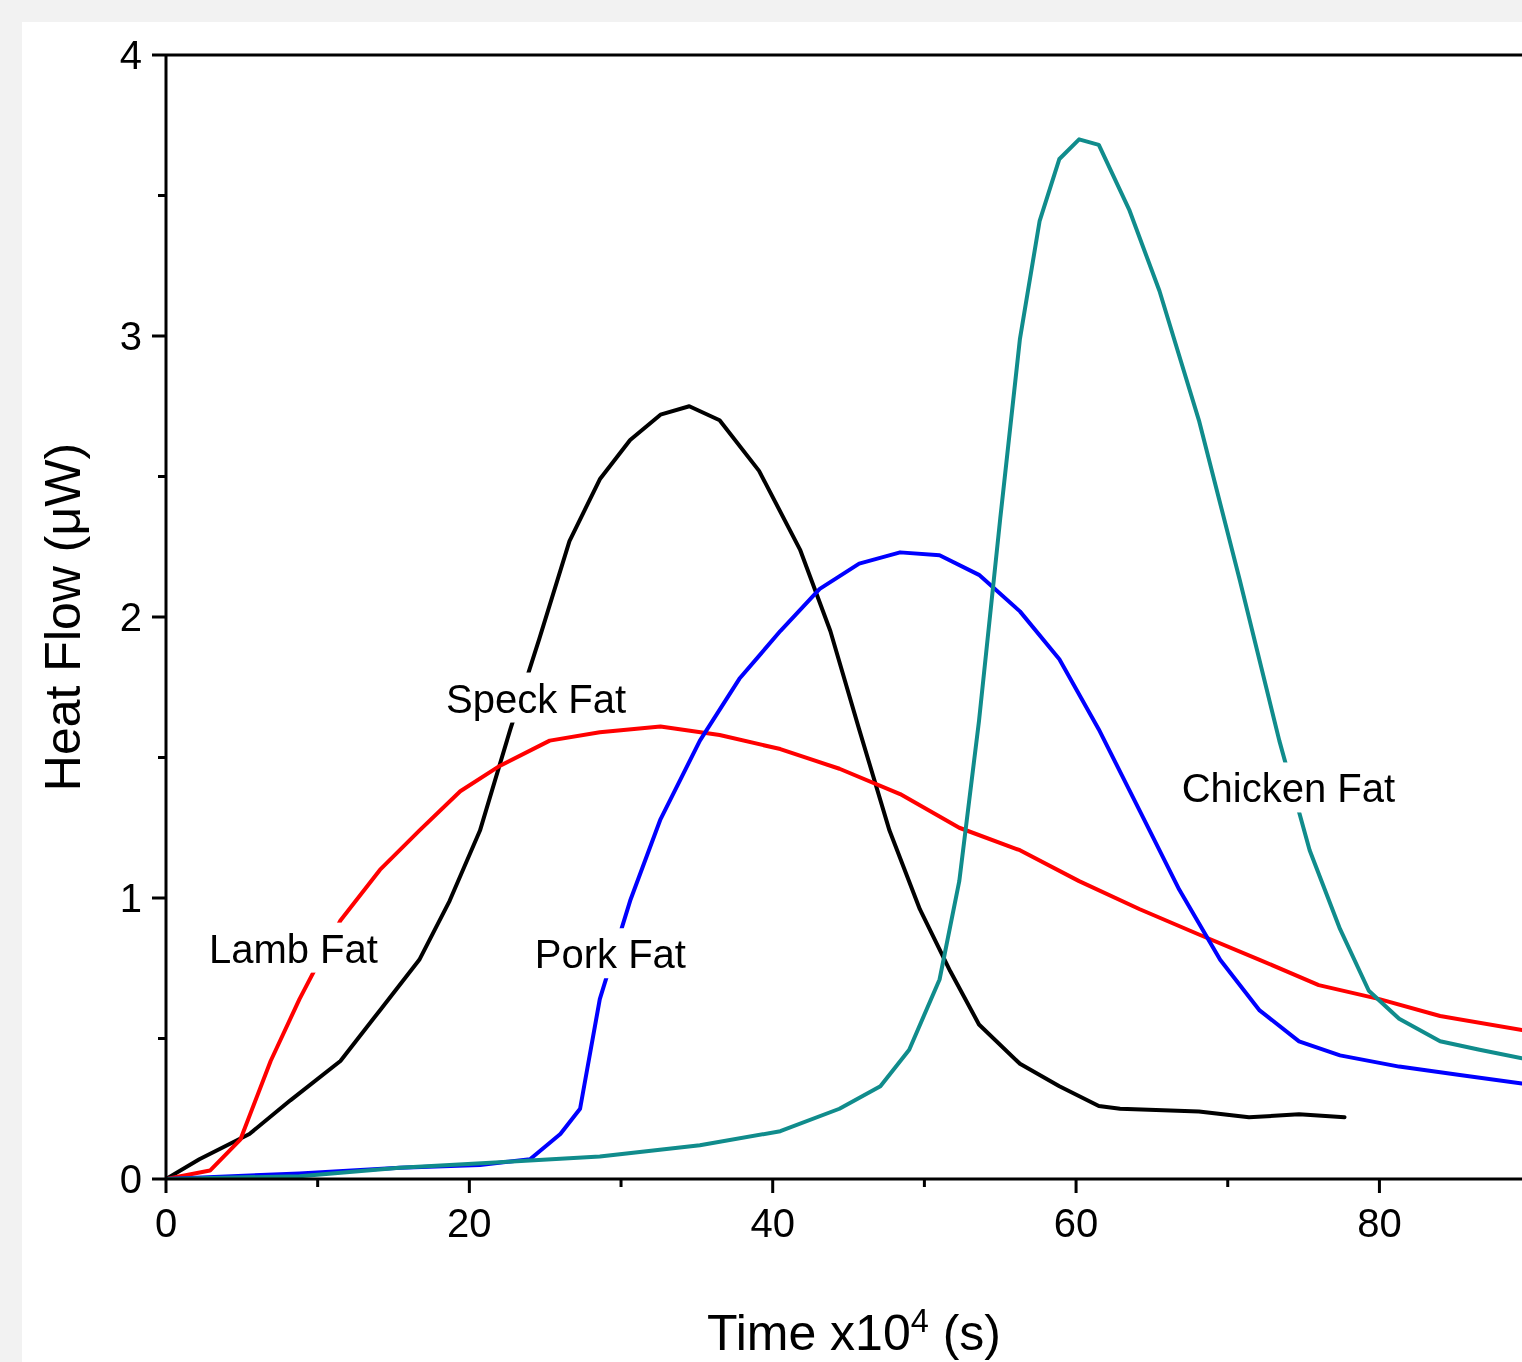  I want to click on y-tick-label: 0, so click(130, 1179).